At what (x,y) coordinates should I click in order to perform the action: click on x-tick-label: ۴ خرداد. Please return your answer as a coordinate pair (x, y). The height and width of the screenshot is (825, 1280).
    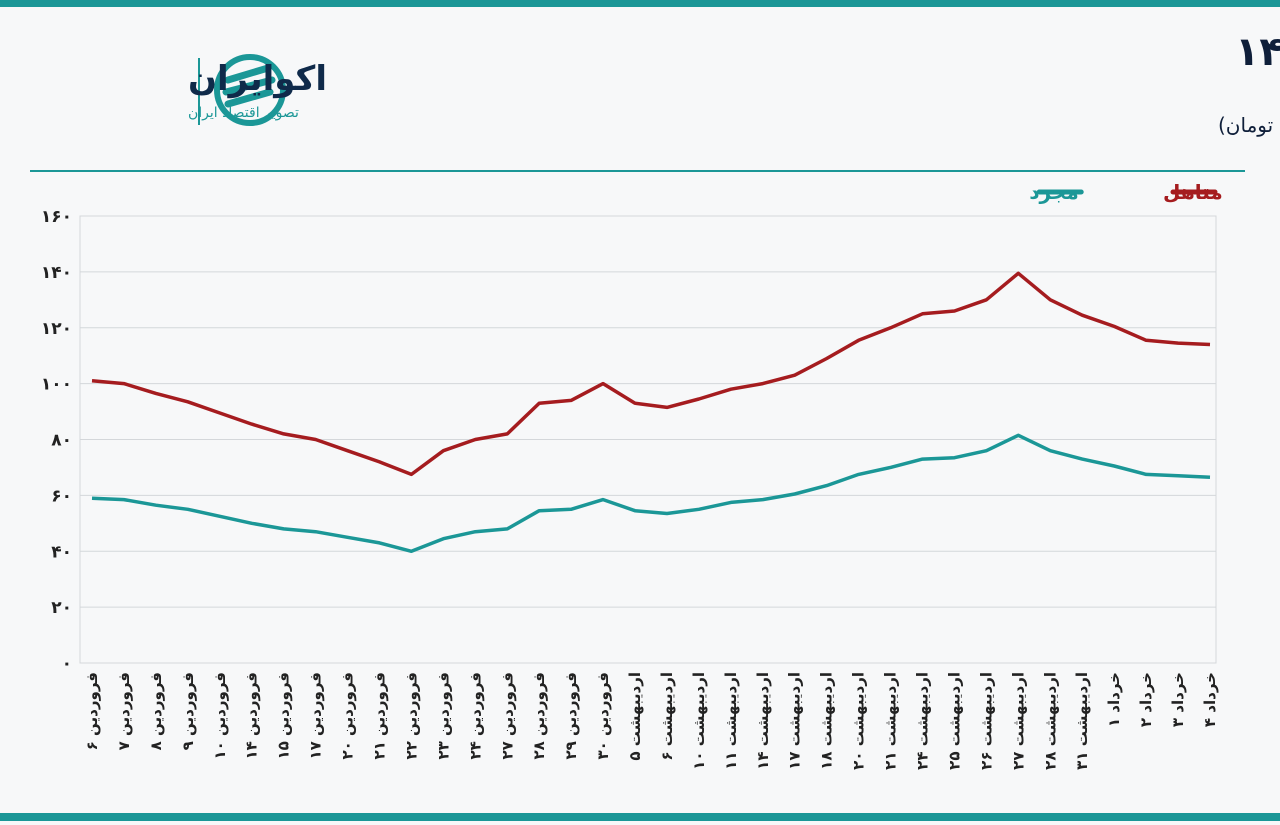
    Looking at the image, I should click on (1210, 699).